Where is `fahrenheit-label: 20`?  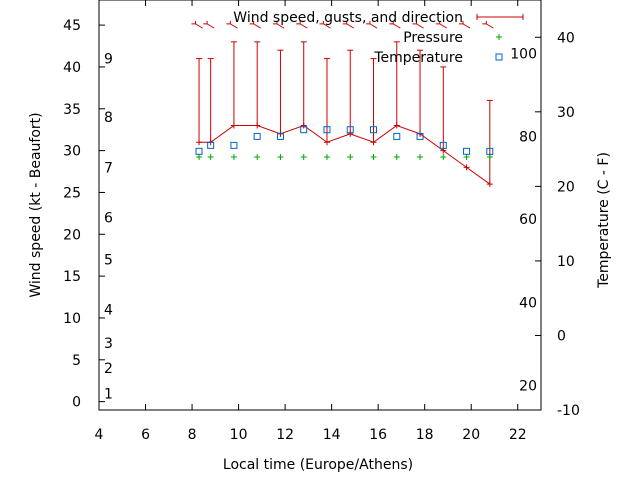
fahrenheit-label: 20 is located at coordinates (528, 386).